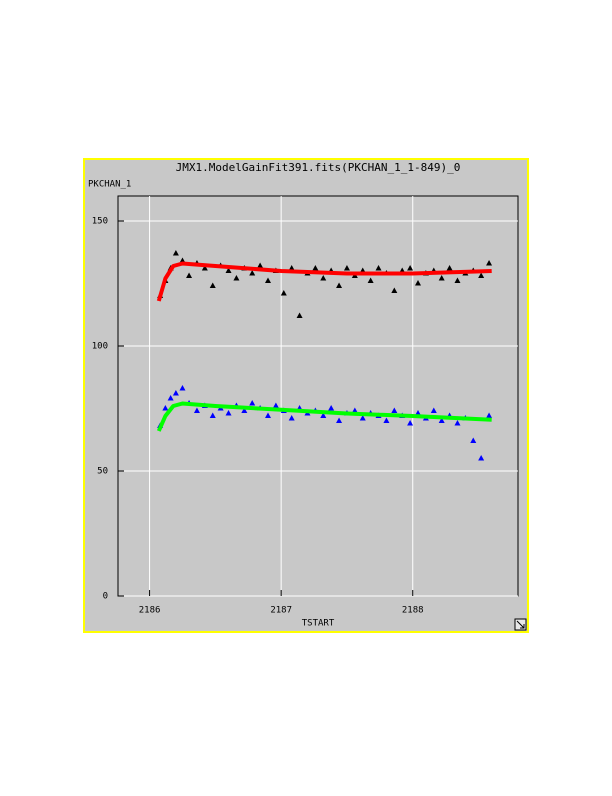  Describe the element at coordinates (109, 185) in the screenshot. I see `y-axis-label: PKCHAN_1` at that location.